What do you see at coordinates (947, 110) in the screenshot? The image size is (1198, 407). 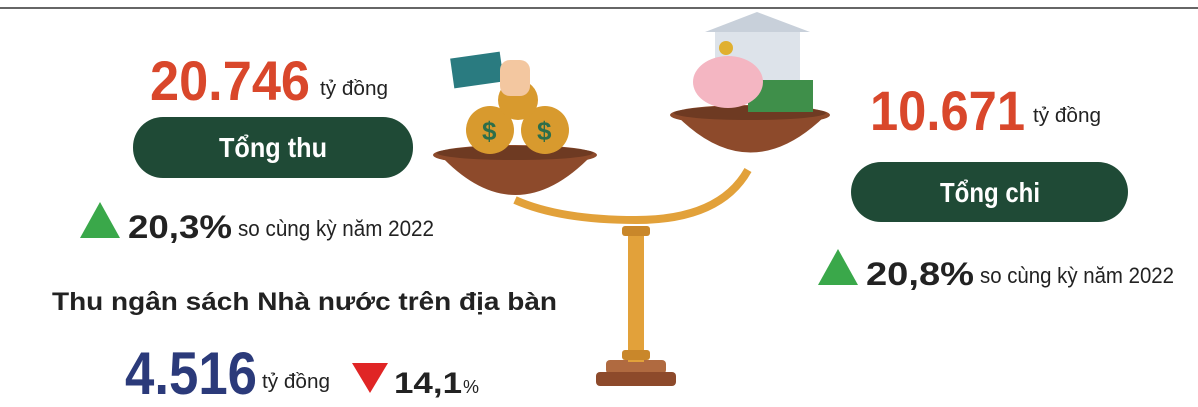 I see `total-spending: 10.671` at bounding box center [947, 110].